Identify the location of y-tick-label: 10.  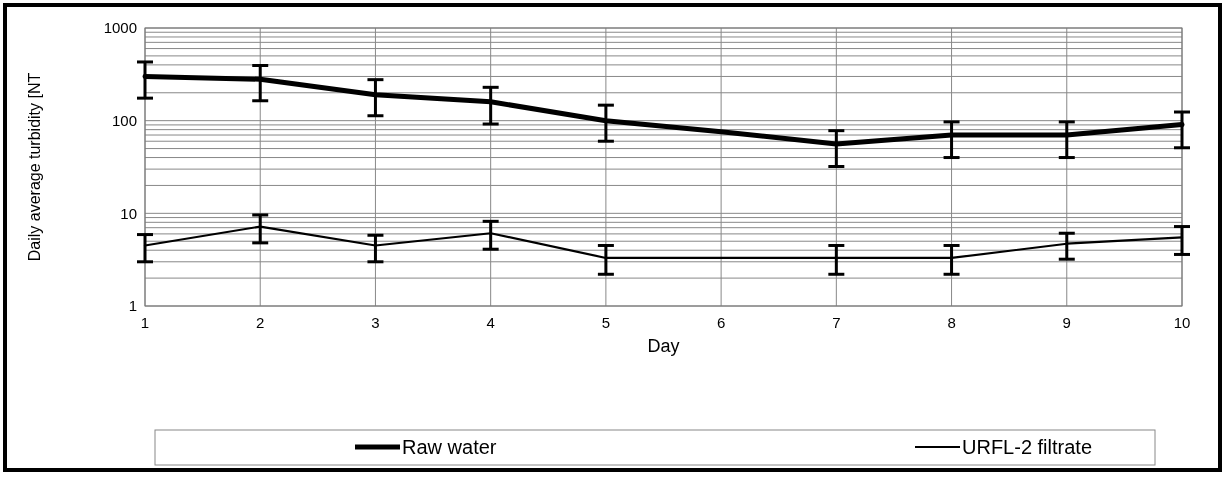
(128, 213).